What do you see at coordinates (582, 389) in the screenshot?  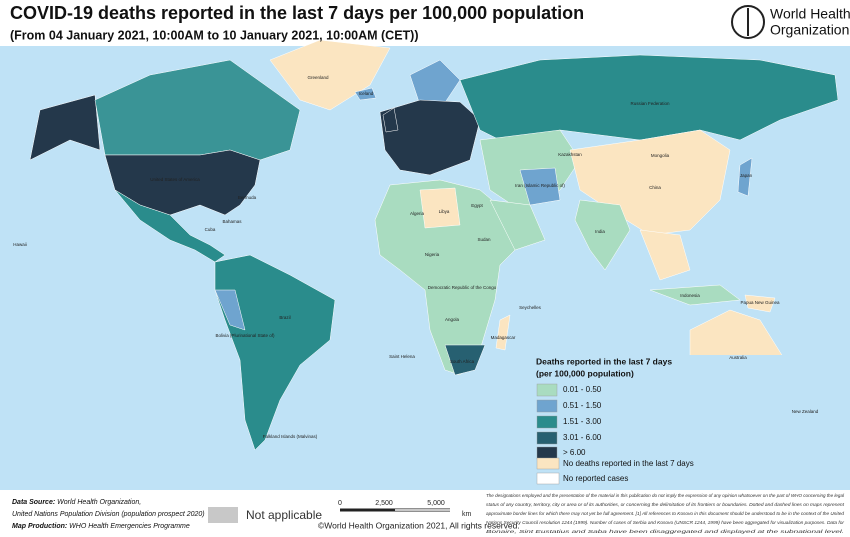 I see `legend-label: 0.01 - 0.50` at bounding box center [582, 389].